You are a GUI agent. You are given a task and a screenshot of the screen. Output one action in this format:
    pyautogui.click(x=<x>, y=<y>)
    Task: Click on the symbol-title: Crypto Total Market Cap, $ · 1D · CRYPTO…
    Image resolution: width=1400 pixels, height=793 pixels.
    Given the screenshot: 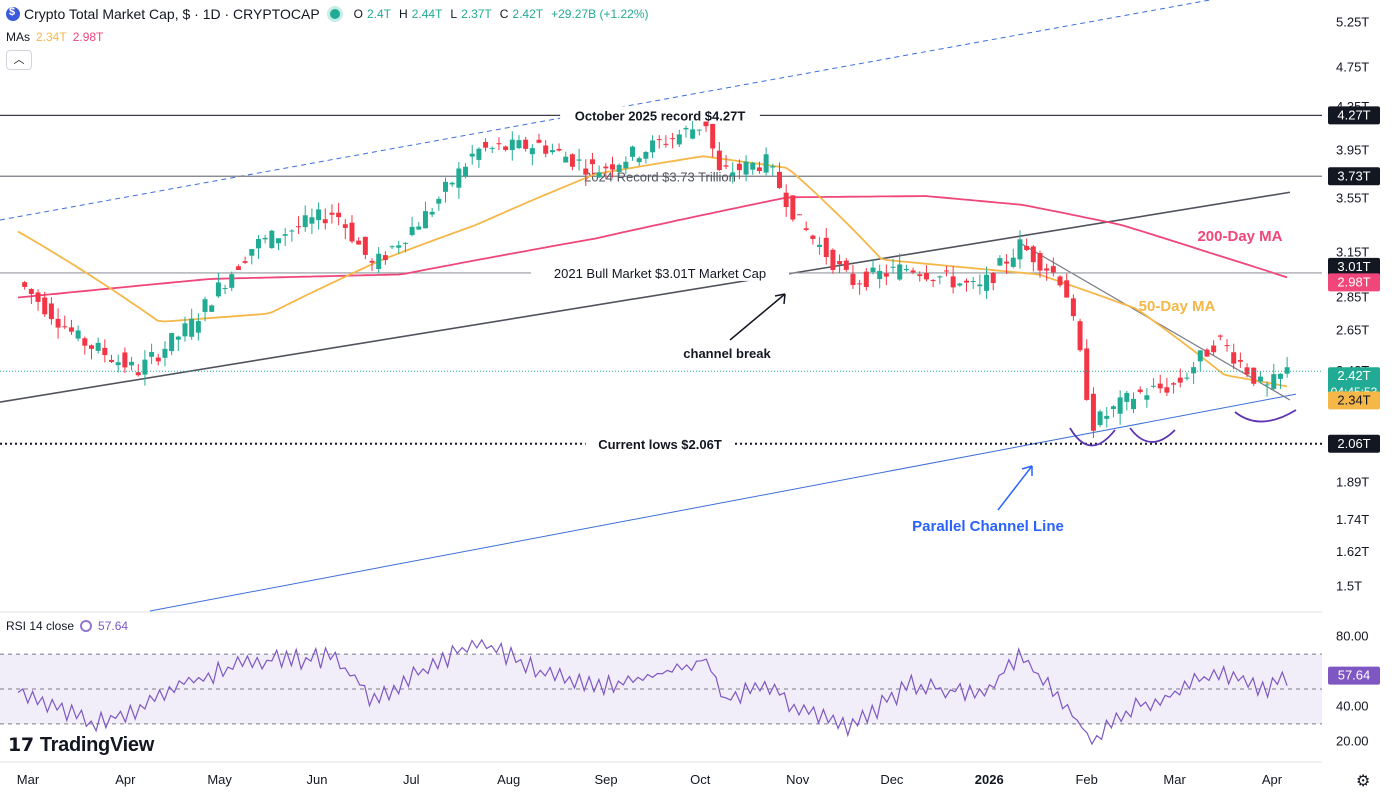 What is the action you would take?
    pyautogui.click(x=172, y=14)
    